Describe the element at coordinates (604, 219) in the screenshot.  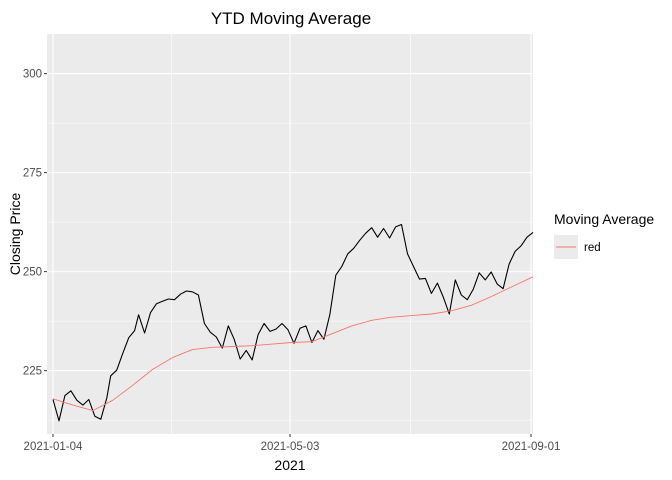
I see `legend-title: Moving Average` at that location.